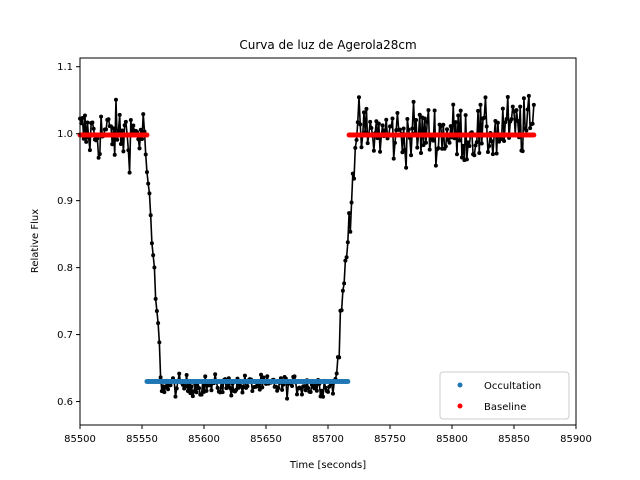 Image resolution: width=640 pixels, height=480 pixels. Describe the element at coordinates (266, 439) in the screenshot. I see `x-tick-label: 85650` at that location.